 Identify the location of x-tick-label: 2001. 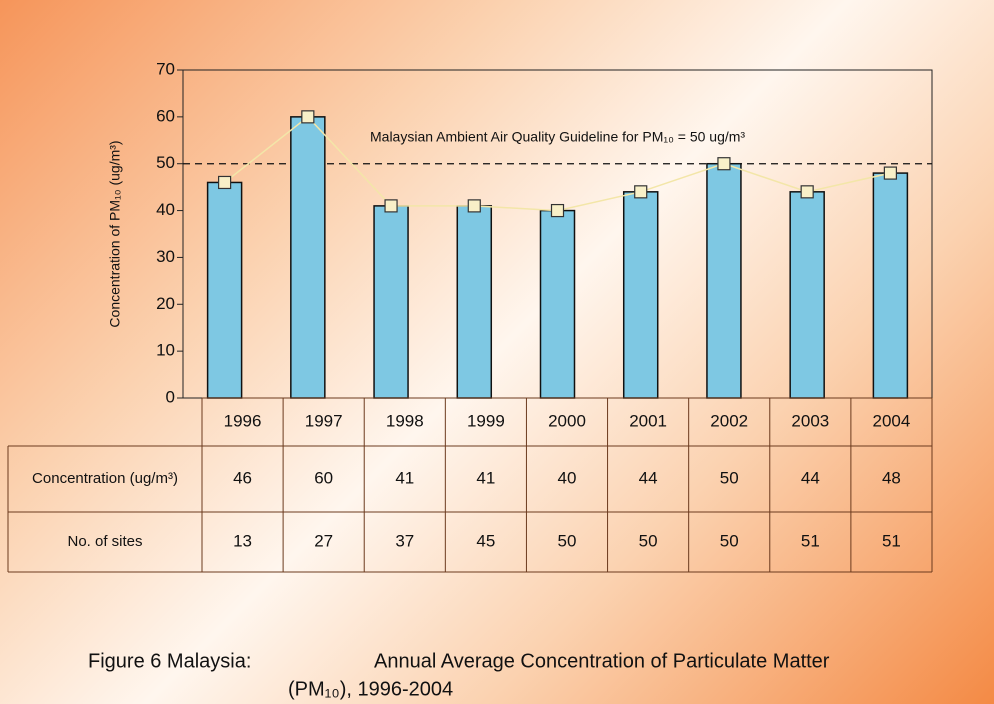
(648, 420).